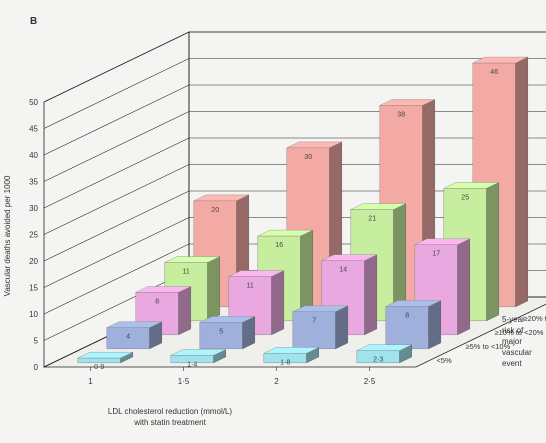 The width and height of the screenshot is (546, 443). I want to click on depth-axis-label-line: vascular, so click(517, 352).